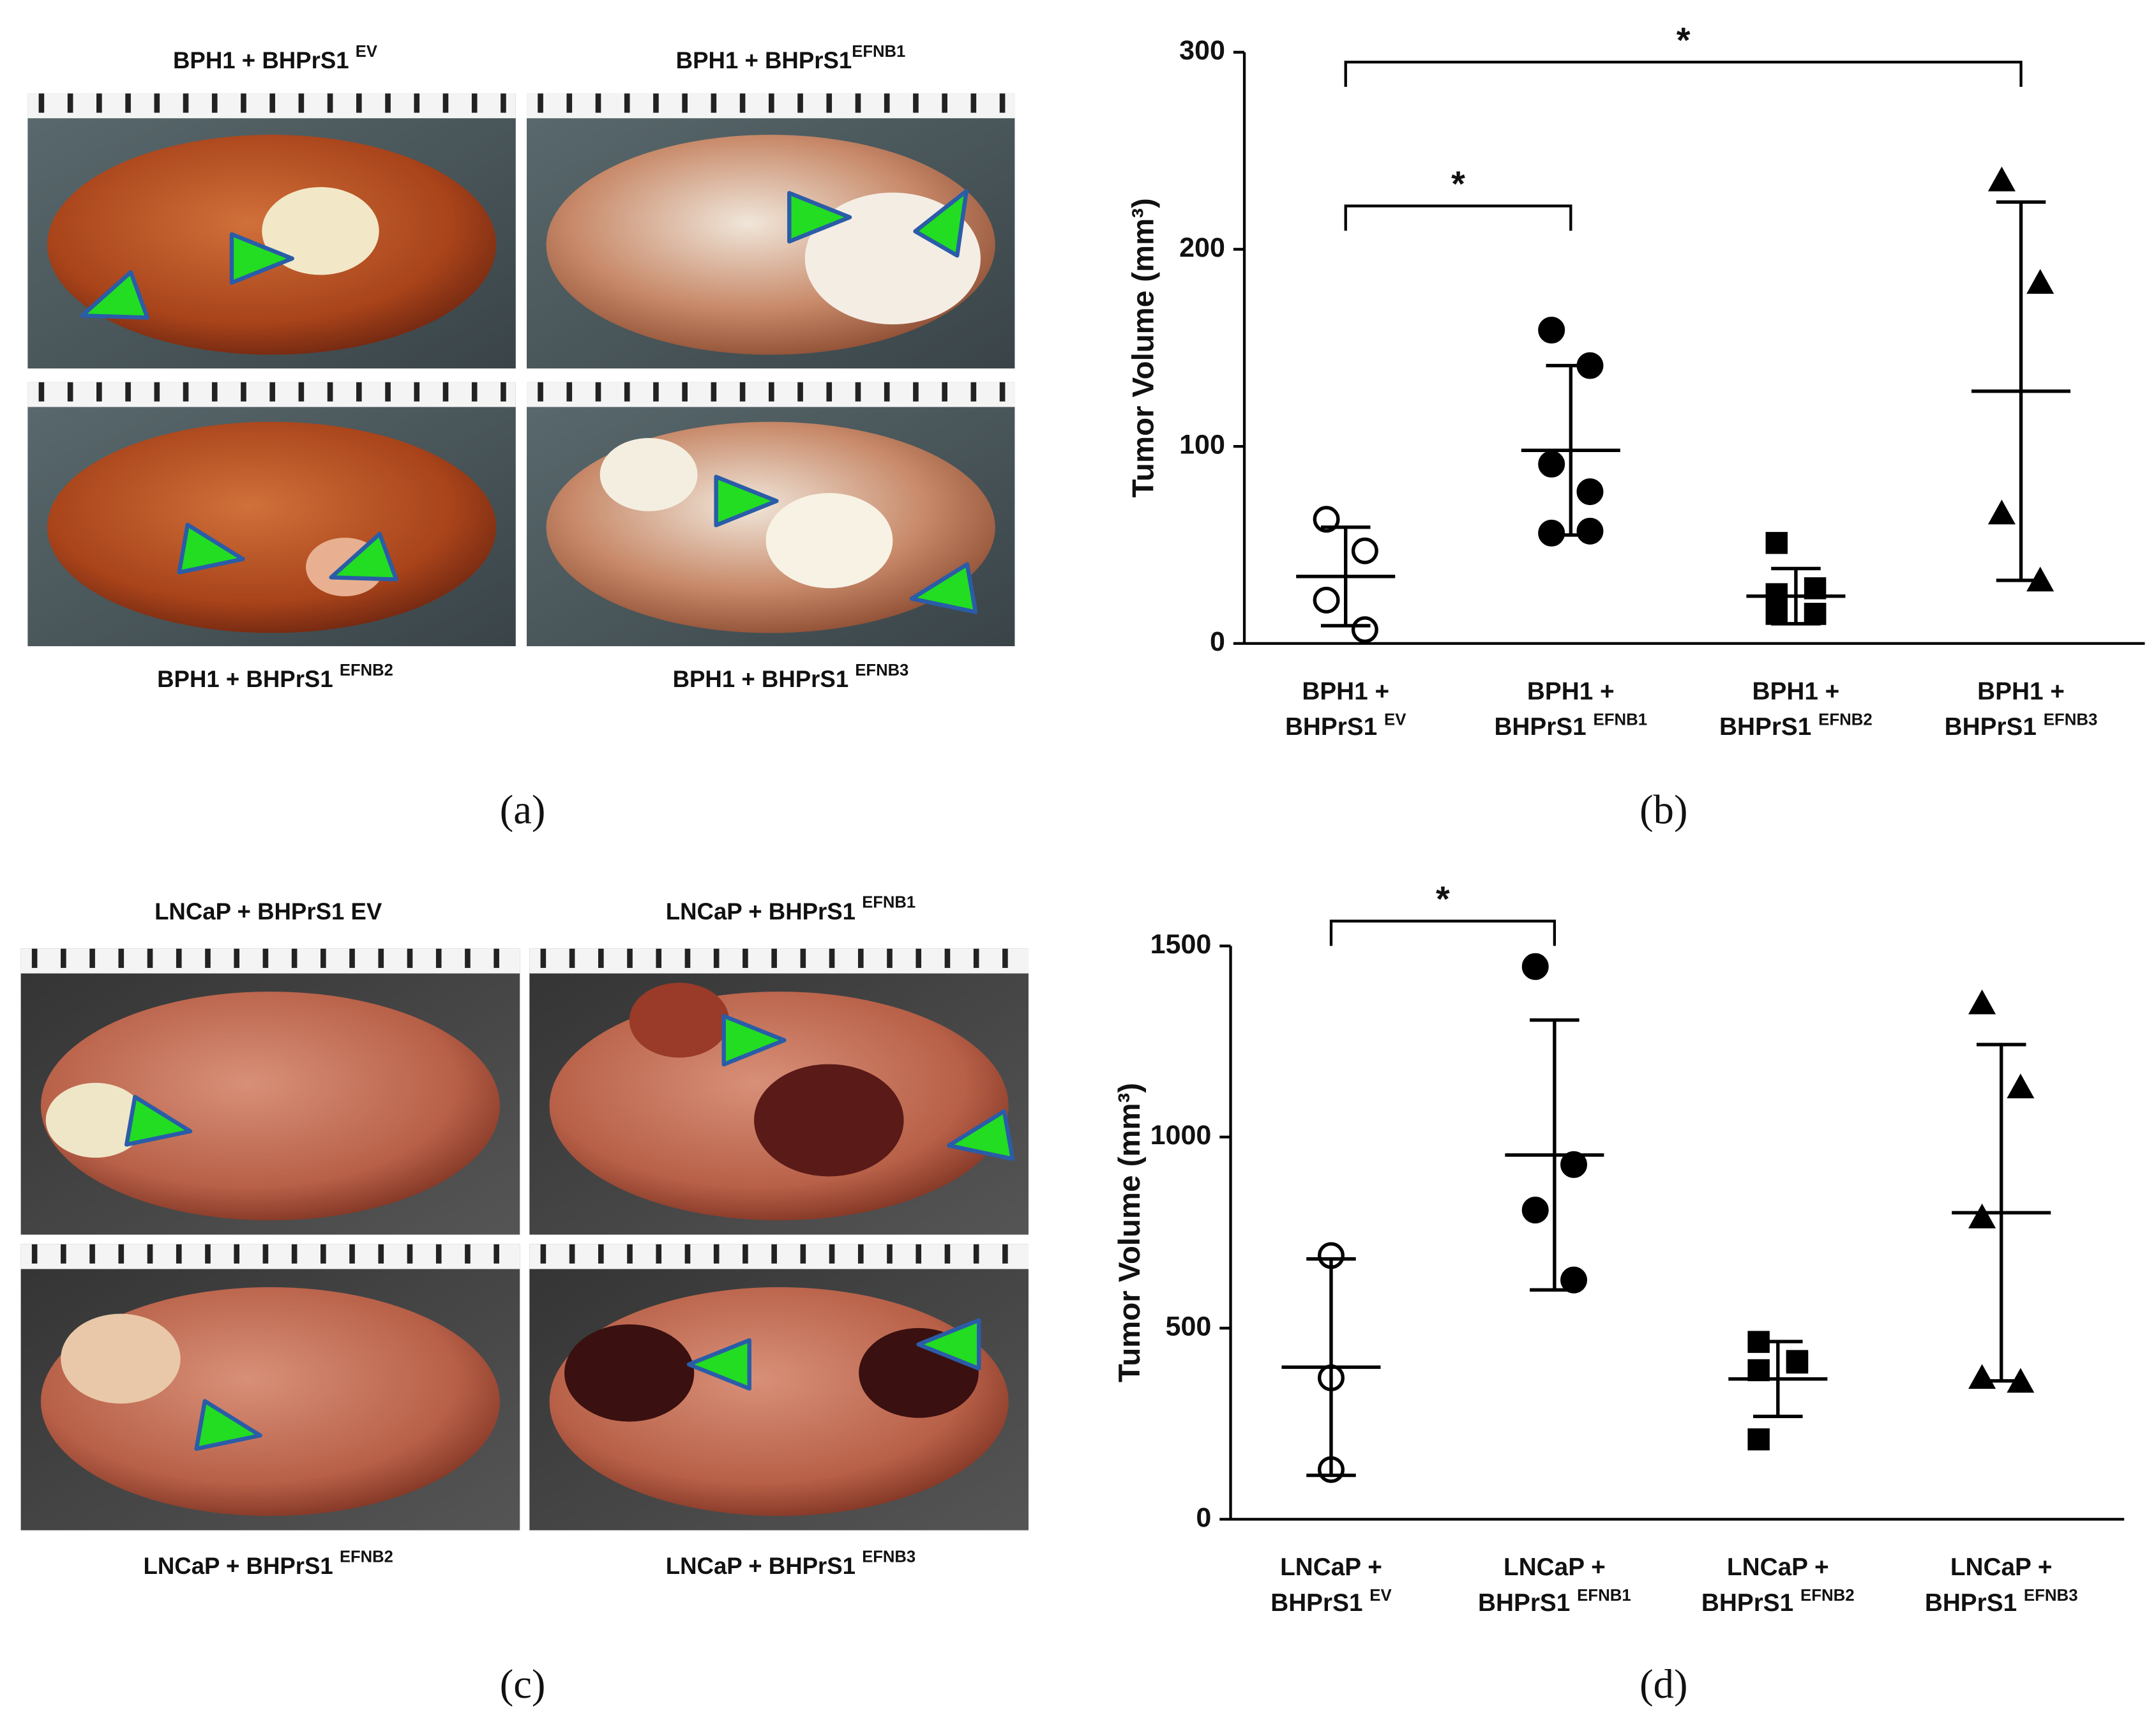 The width and height of the screenshot is (2156, 1731). Describe the element at coordinates (275, 58) in the screenshot. I see `photo-caption: BPH1 + BHPrS1 EV` at that location.